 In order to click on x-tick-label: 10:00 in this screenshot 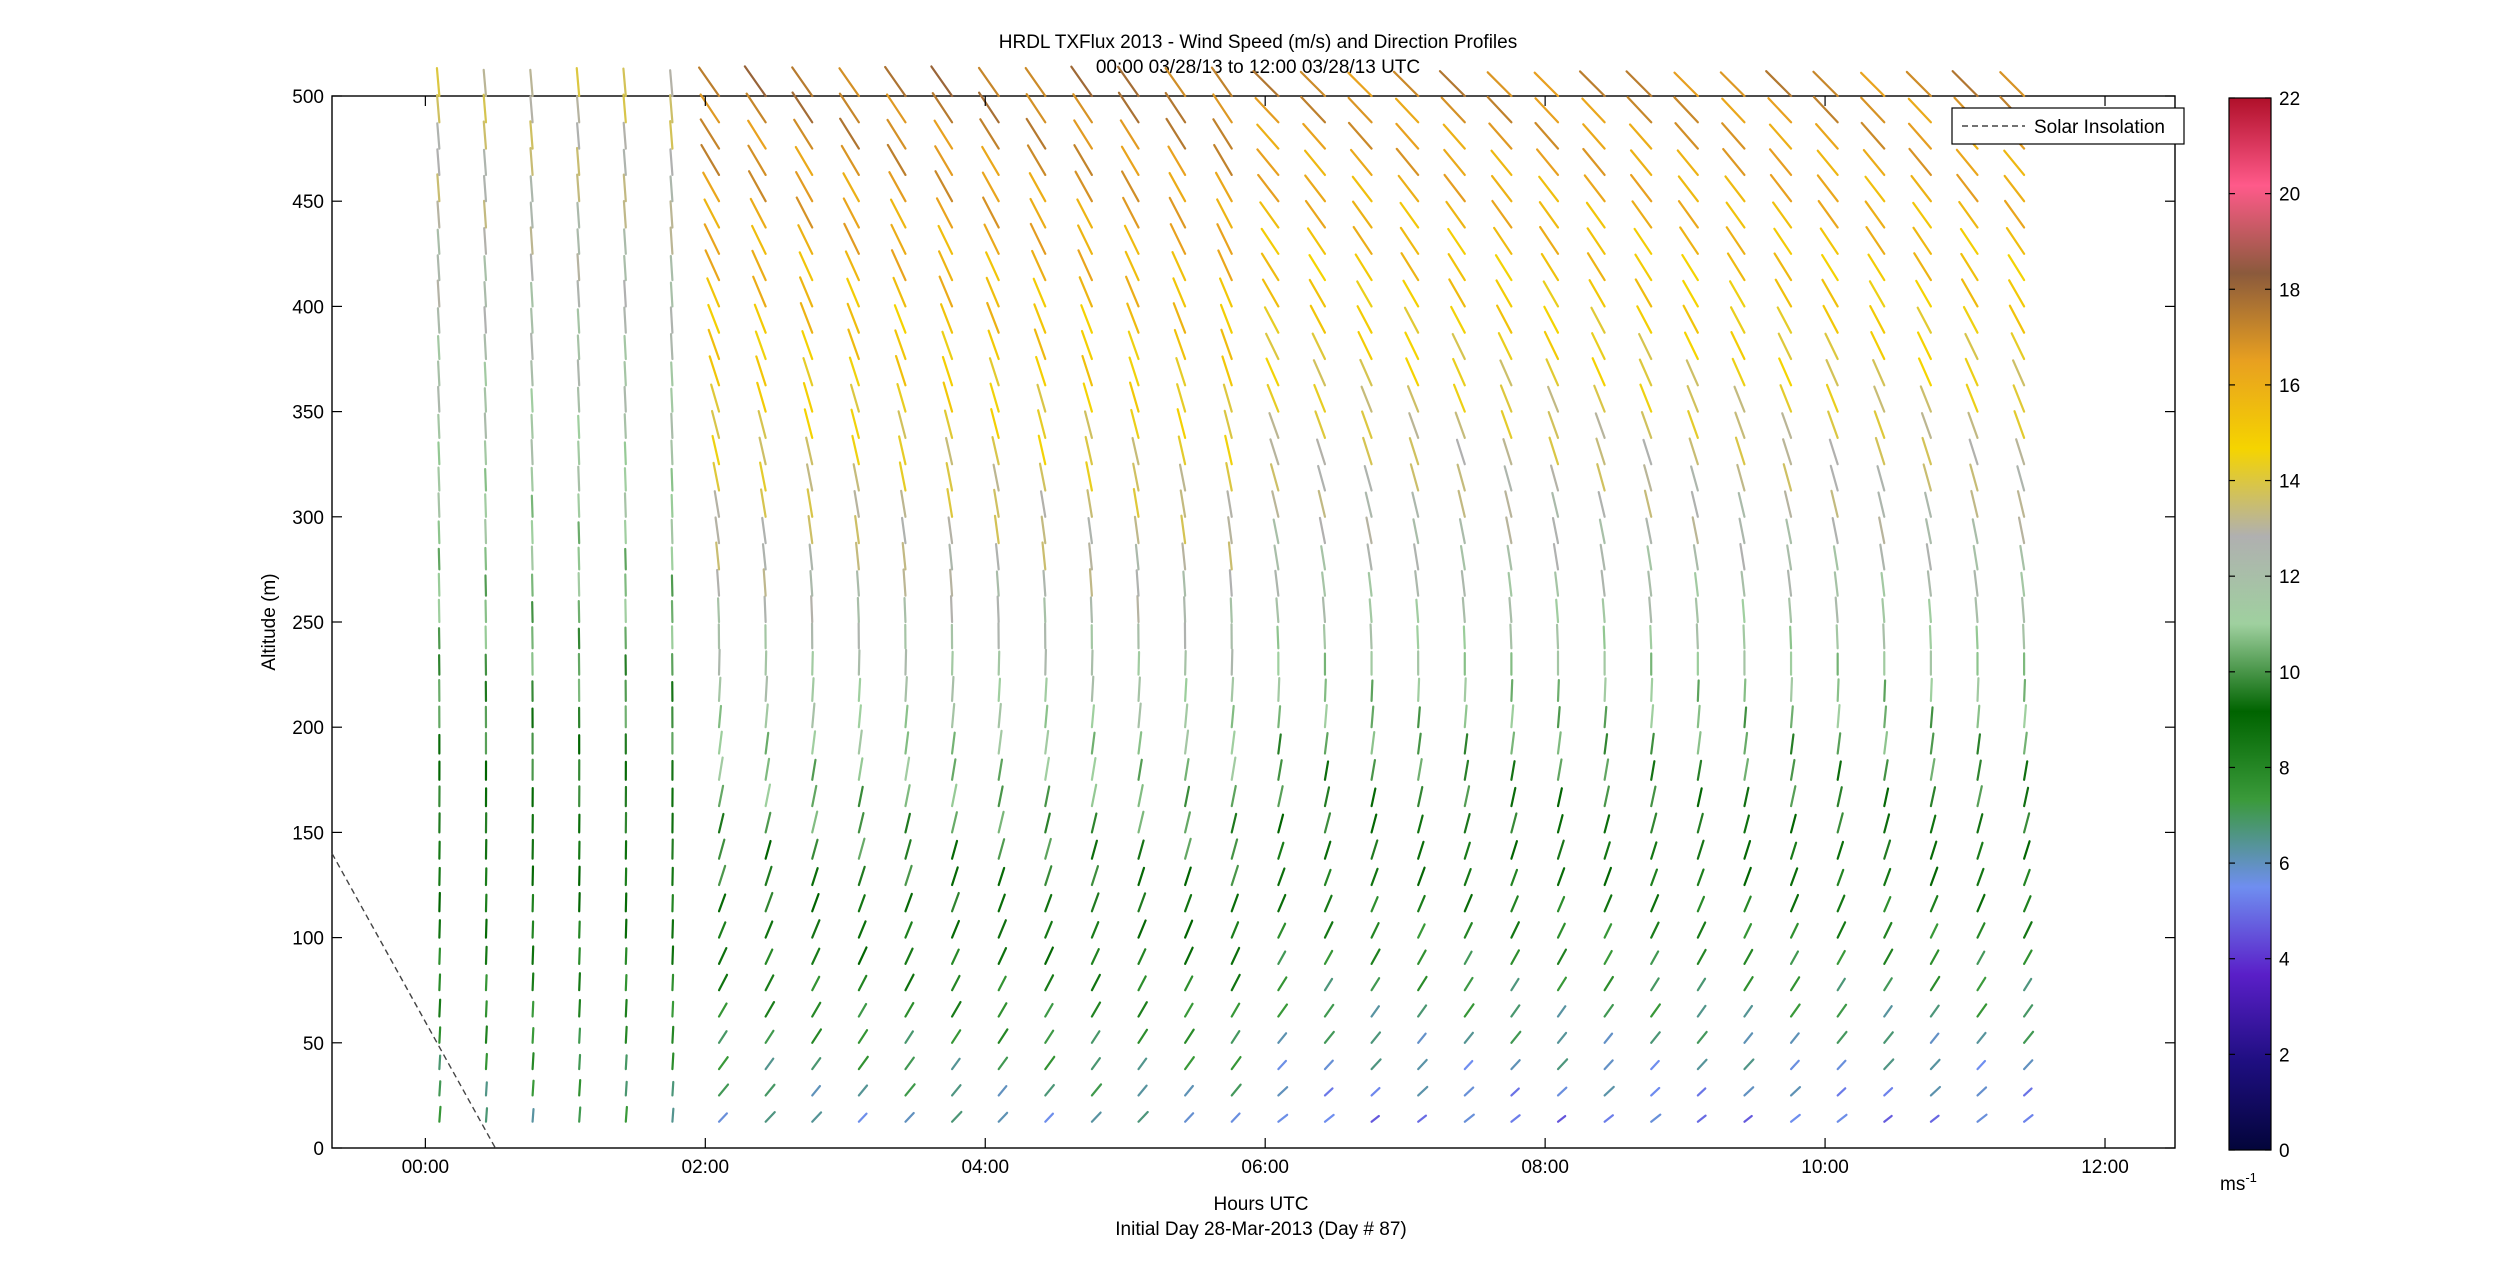, I will do `click(1825, 1167)`.